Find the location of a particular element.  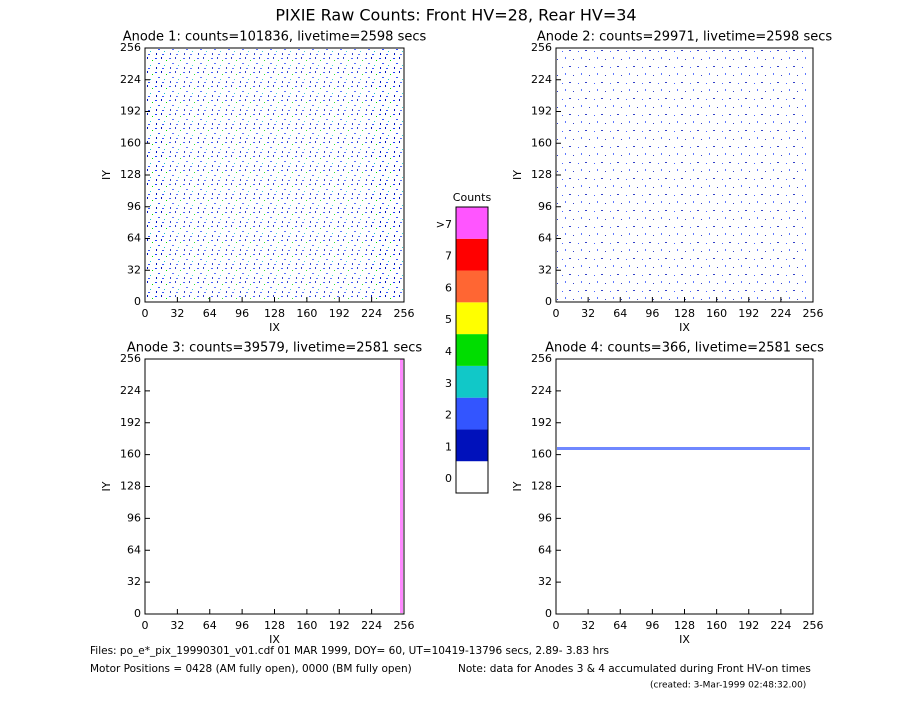

colorbar-label: 3 is located at coordinates (448, 383).